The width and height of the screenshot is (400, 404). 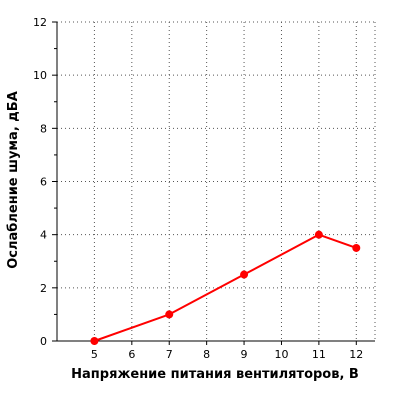 I want to click on x-tick-label: 5, so click(x=94, y=354).